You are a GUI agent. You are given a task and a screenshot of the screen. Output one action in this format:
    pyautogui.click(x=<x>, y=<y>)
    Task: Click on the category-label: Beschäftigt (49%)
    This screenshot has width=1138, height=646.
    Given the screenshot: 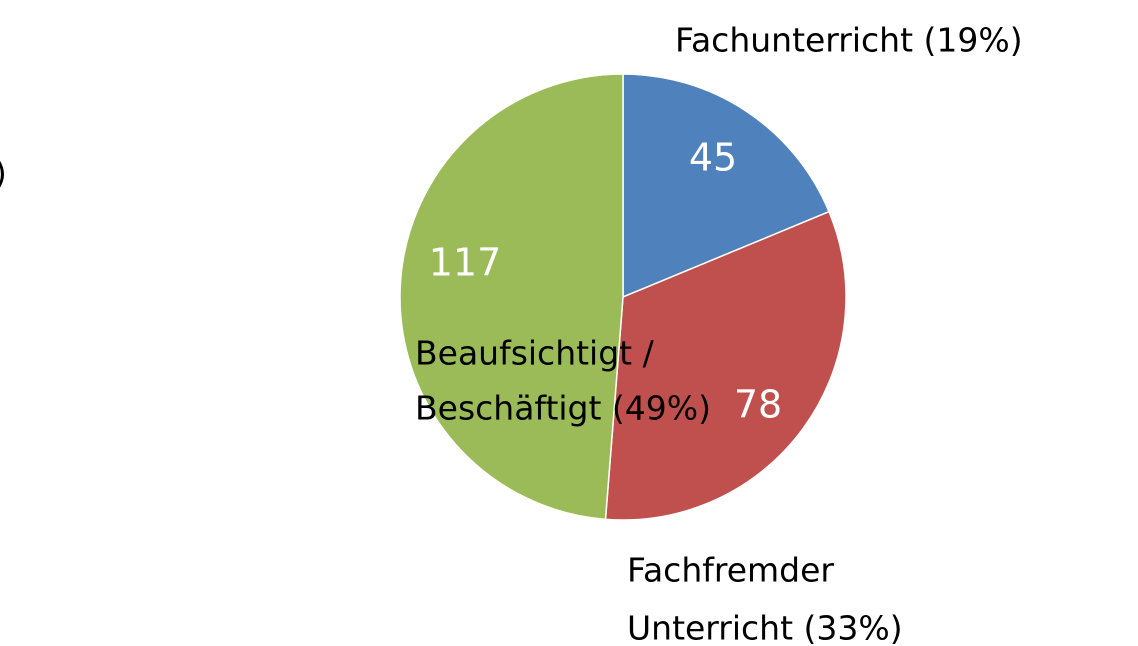 What is the action you would take?
    pyautogui.click(x=563, y=408)
    